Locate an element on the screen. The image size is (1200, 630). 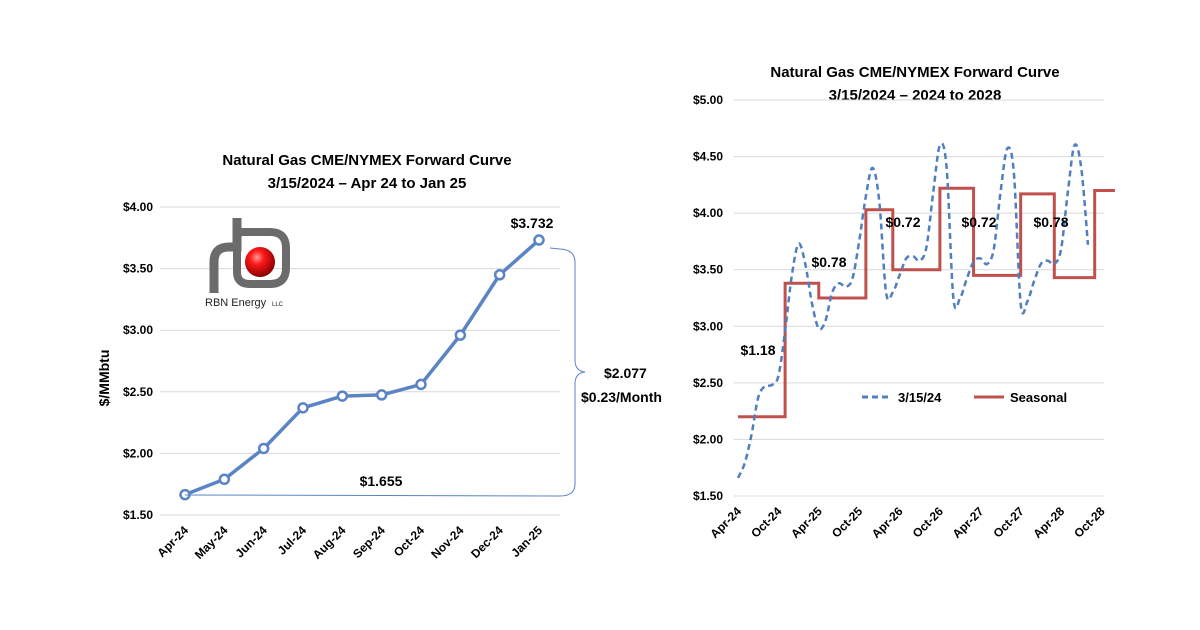
left-x-tick-label: Dec-24 is located at coordinates (487, 542).